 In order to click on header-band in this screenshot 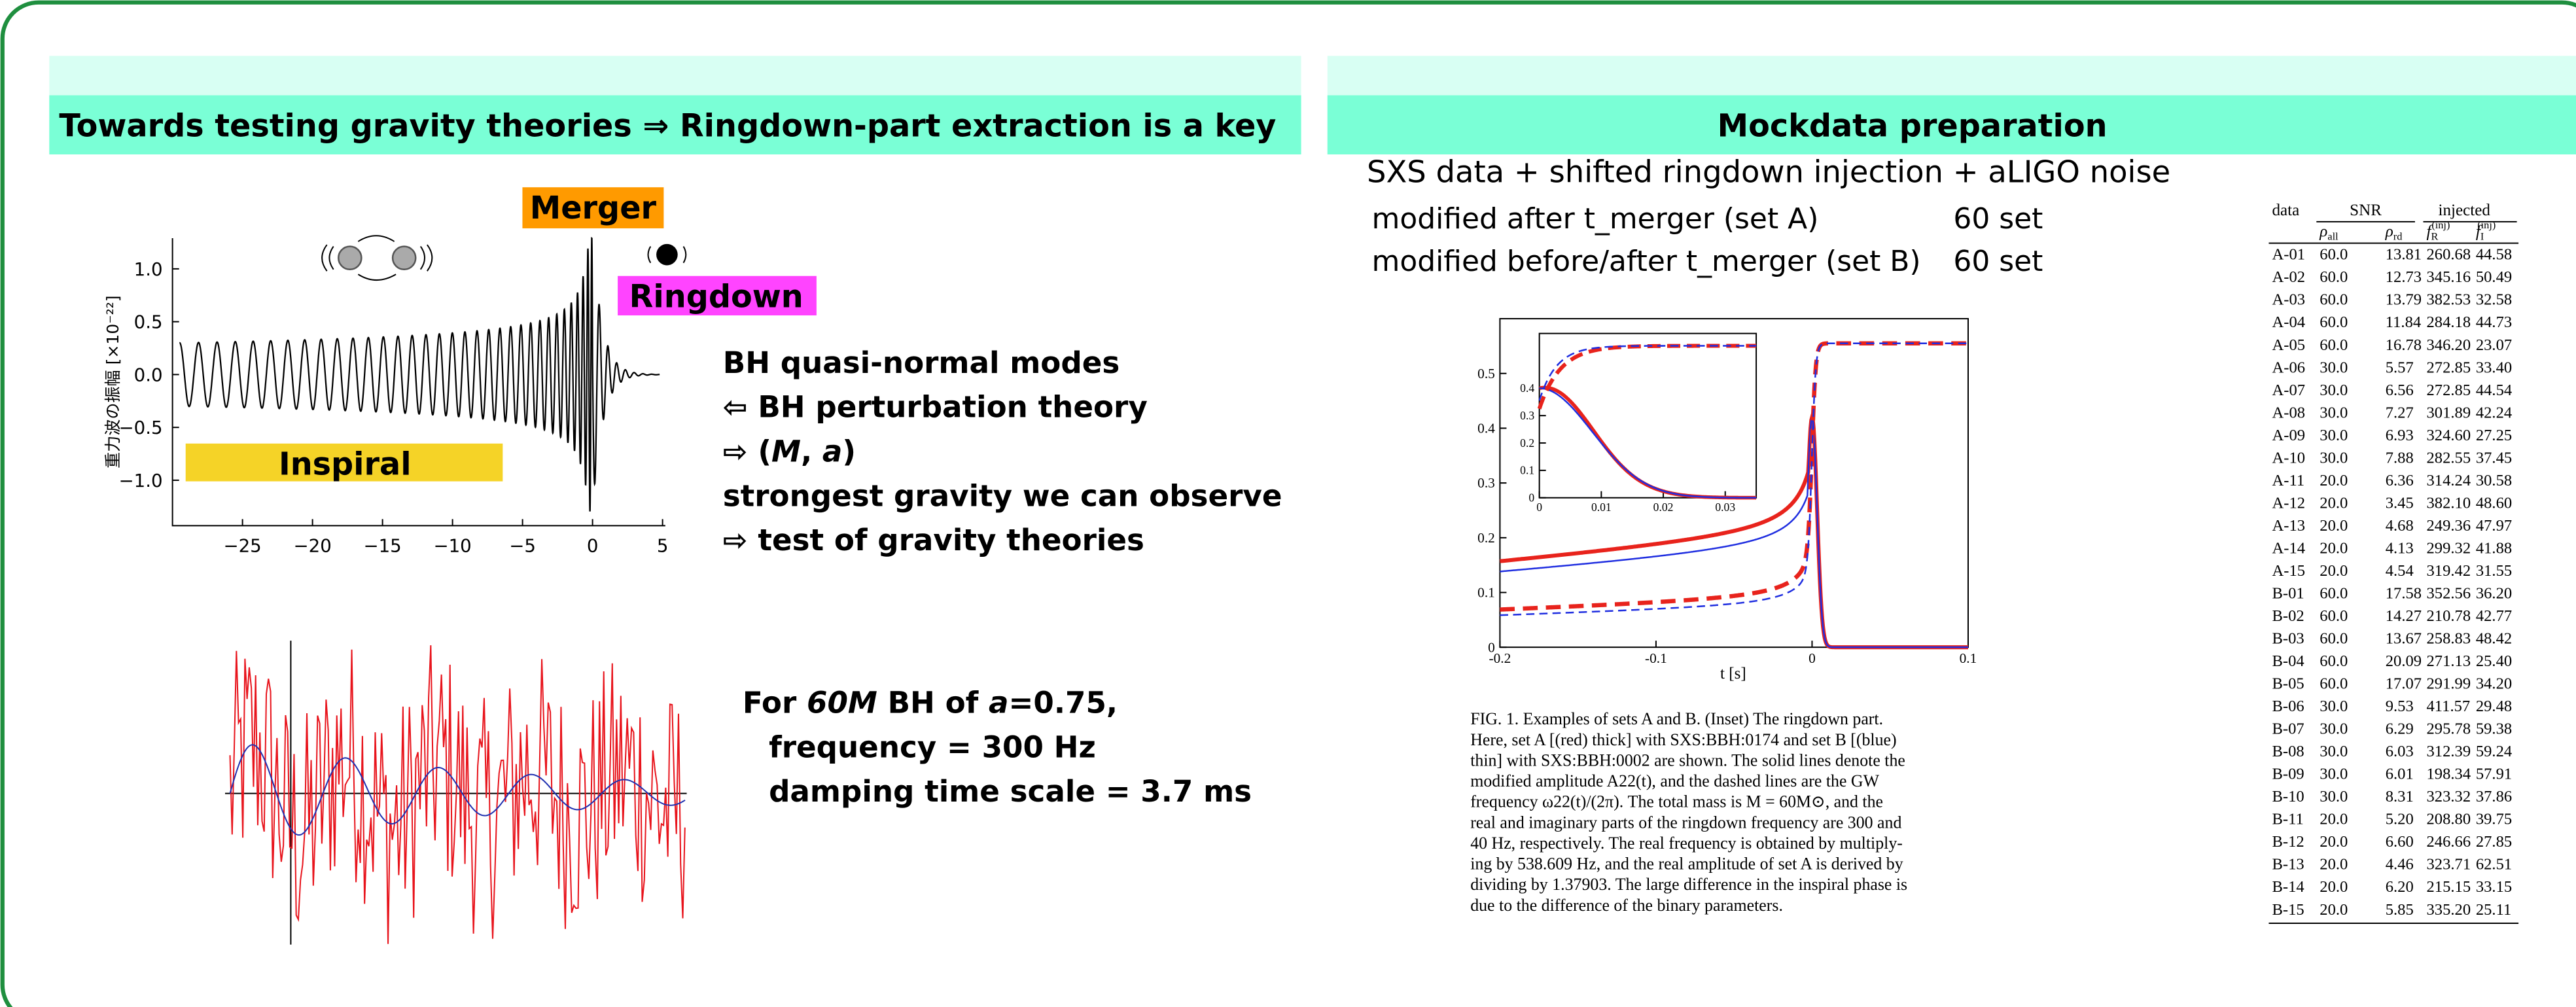, I will do `click(675, 125)`.